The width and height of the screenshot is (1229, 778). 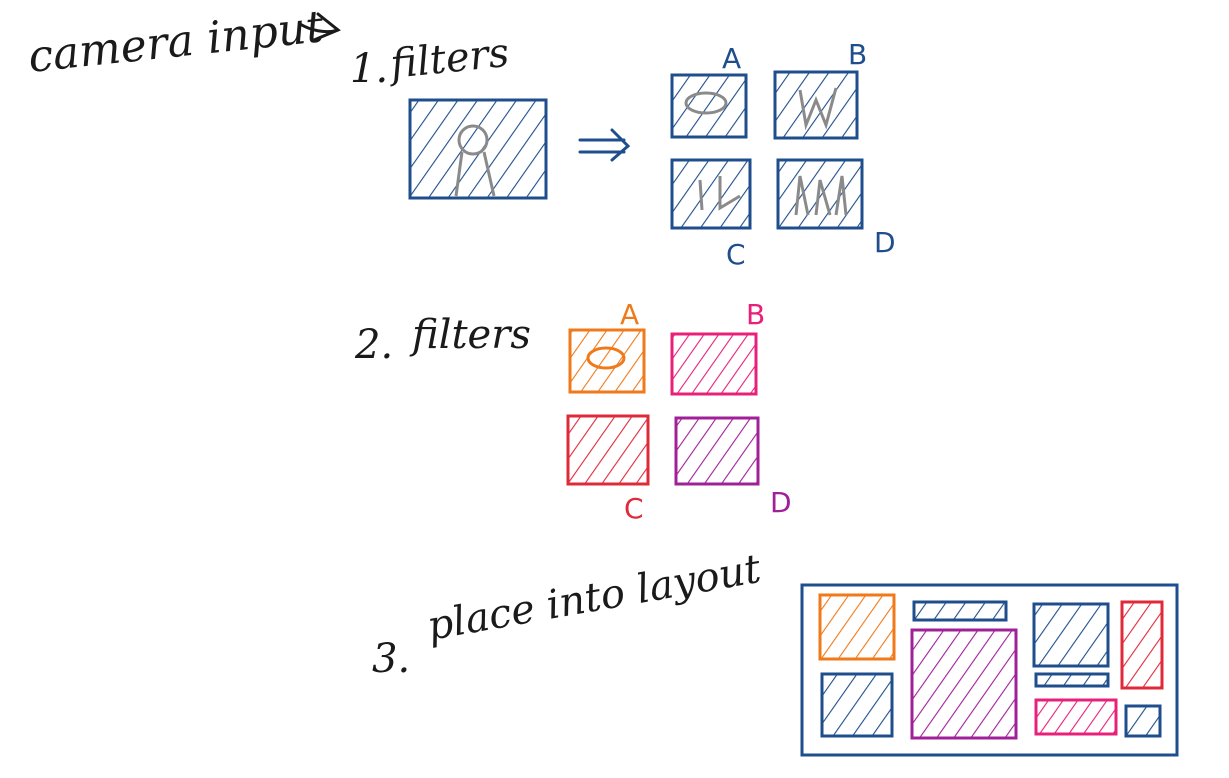 I want to click on layout-tile-blue-small, so click(x=1143, y=721).